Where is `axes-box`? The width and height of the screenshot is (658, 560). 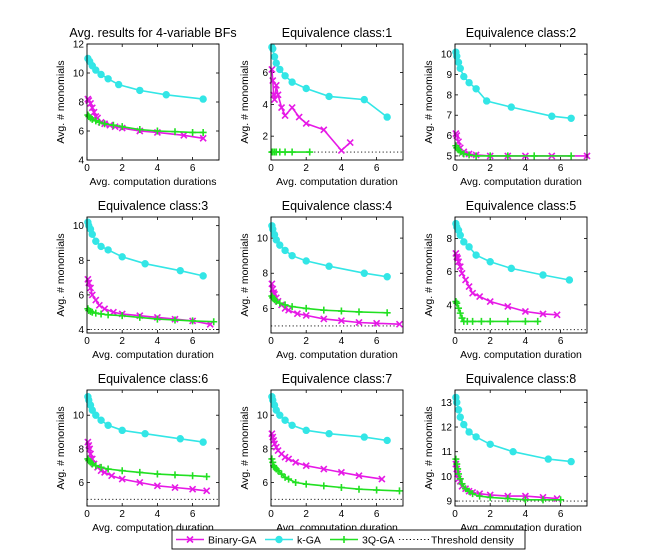 axes-box is located at coordinates (337, 275).